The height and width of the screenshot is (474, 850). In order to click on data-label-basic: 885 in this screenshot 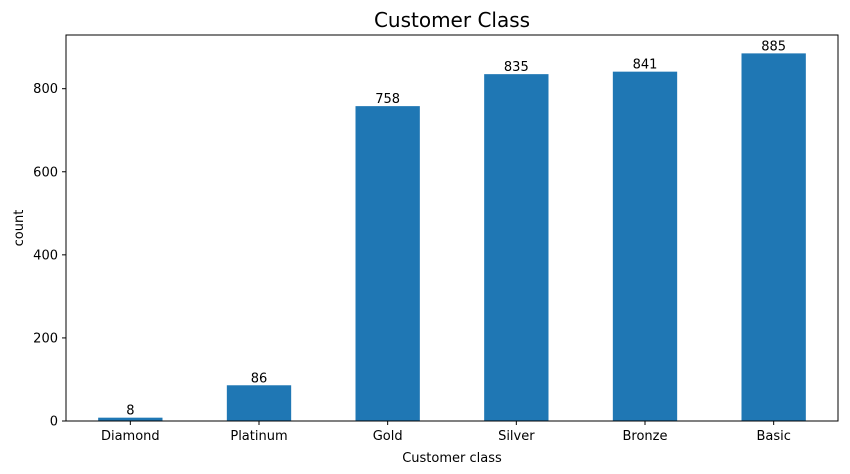, I will do `click(773, 46)`.